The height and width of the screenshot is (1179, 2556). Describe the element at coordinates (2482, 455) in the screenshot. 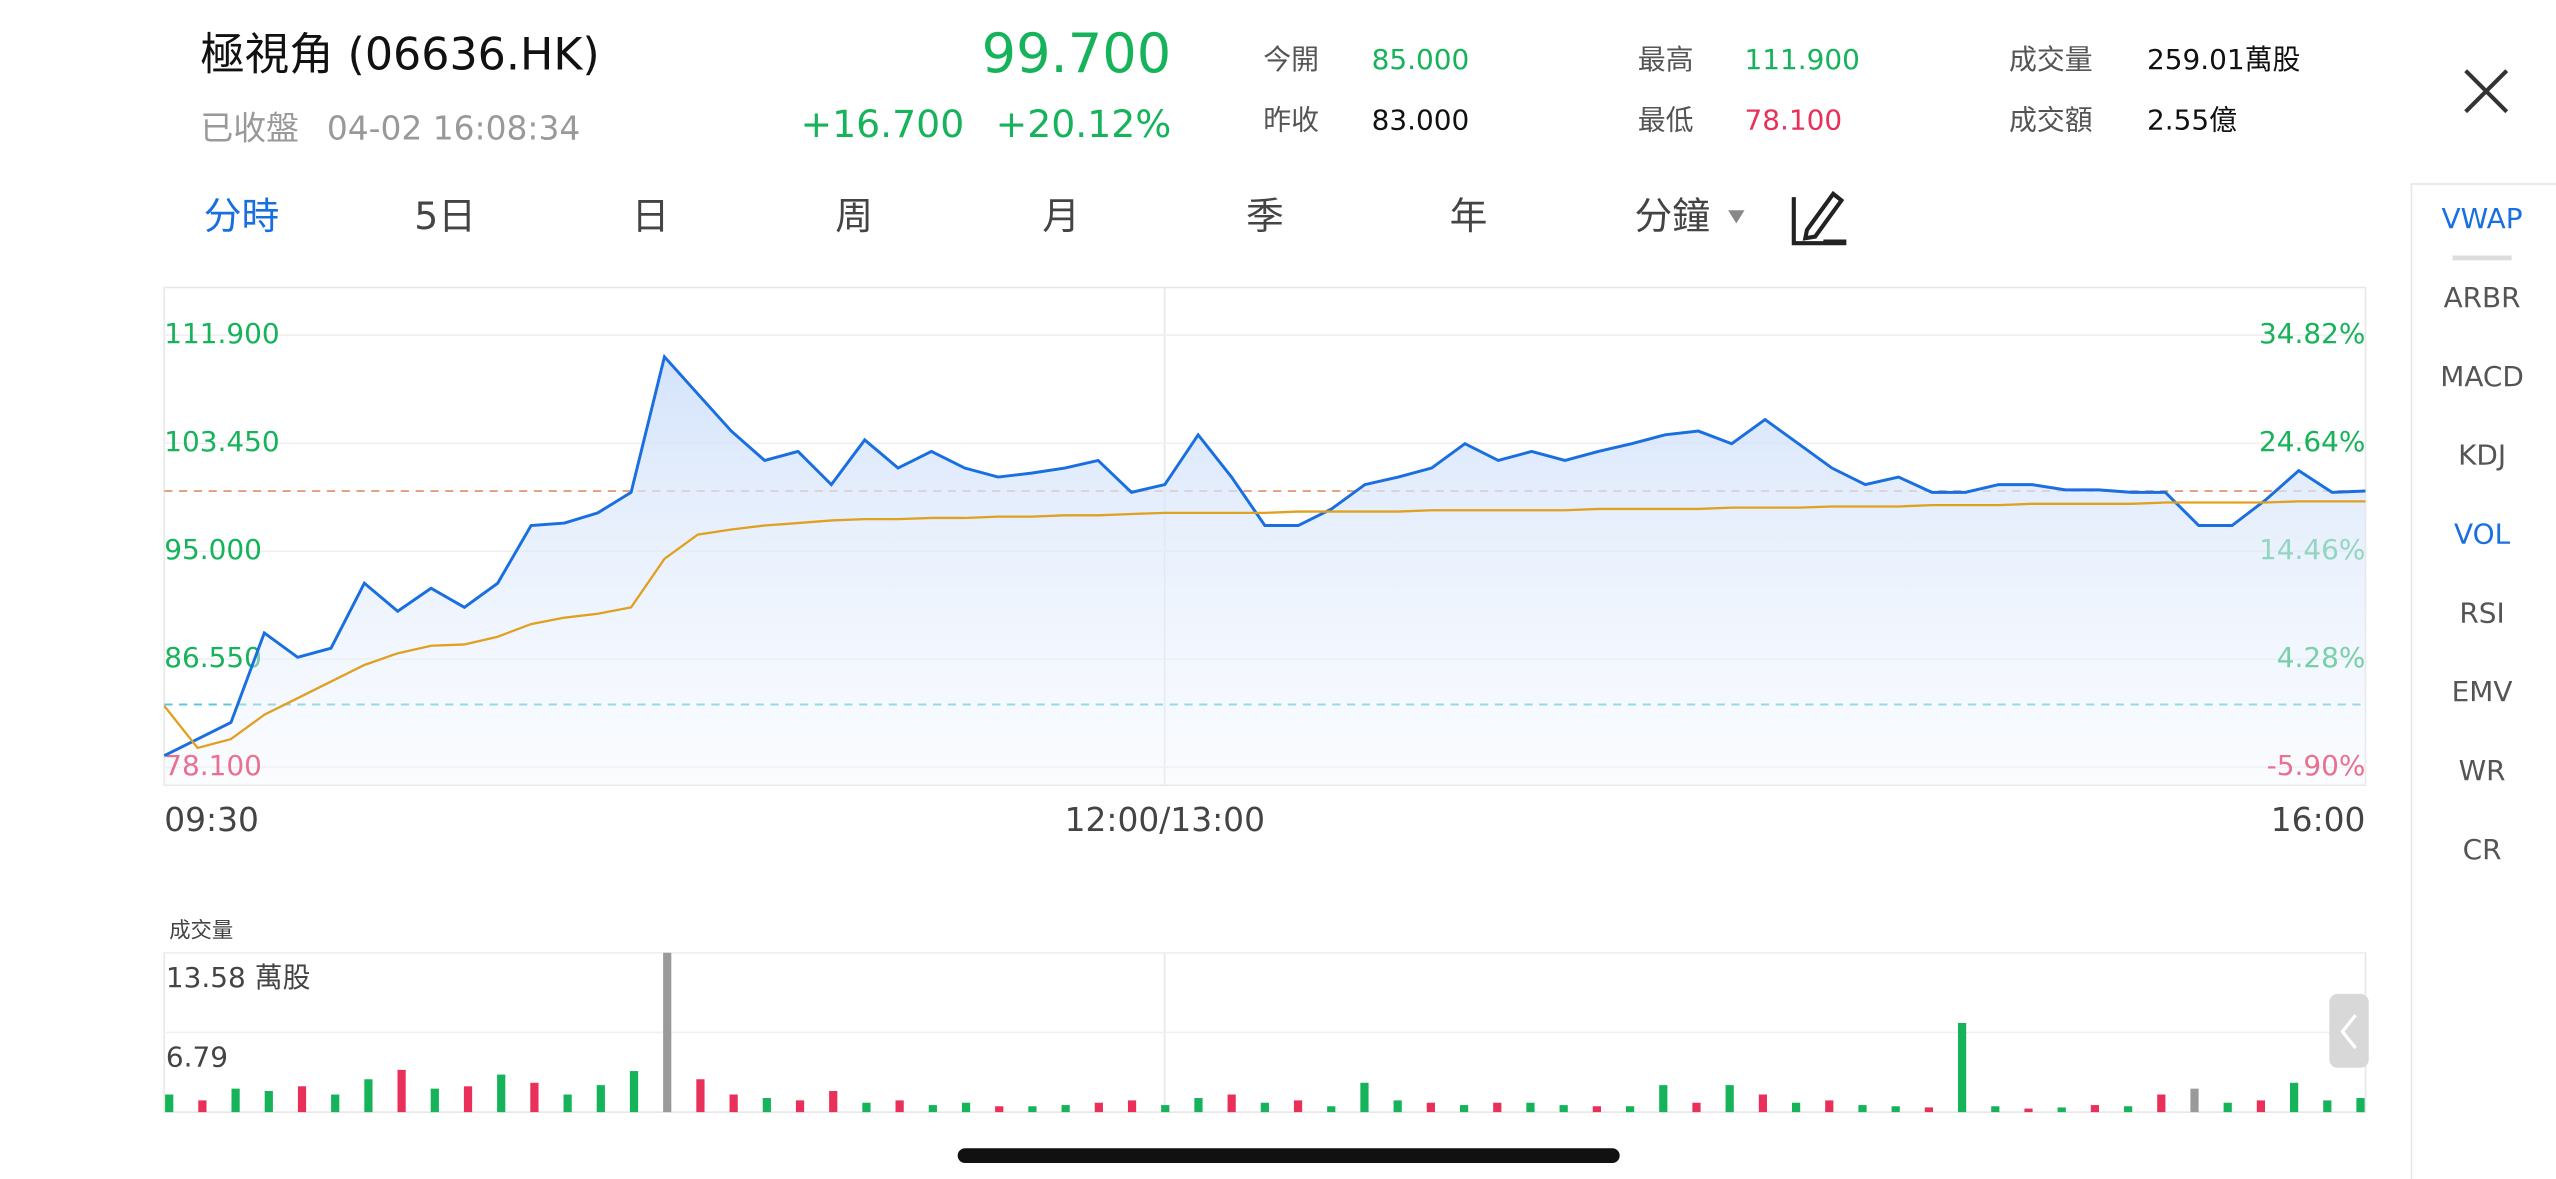

I see `indicator-tab: KDJ` at that location.